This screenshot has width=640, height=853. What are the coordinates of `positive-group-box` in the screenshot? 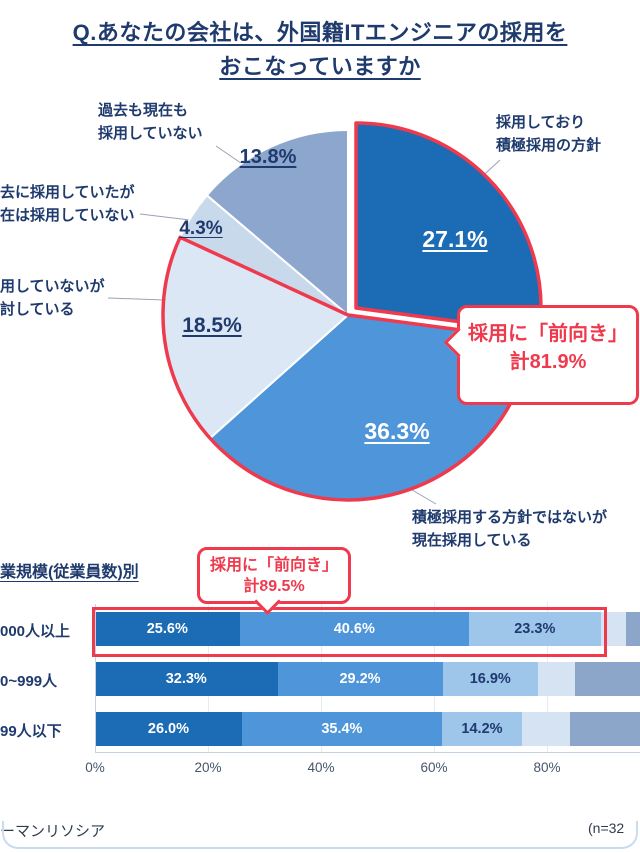 It's located at (349, 632).